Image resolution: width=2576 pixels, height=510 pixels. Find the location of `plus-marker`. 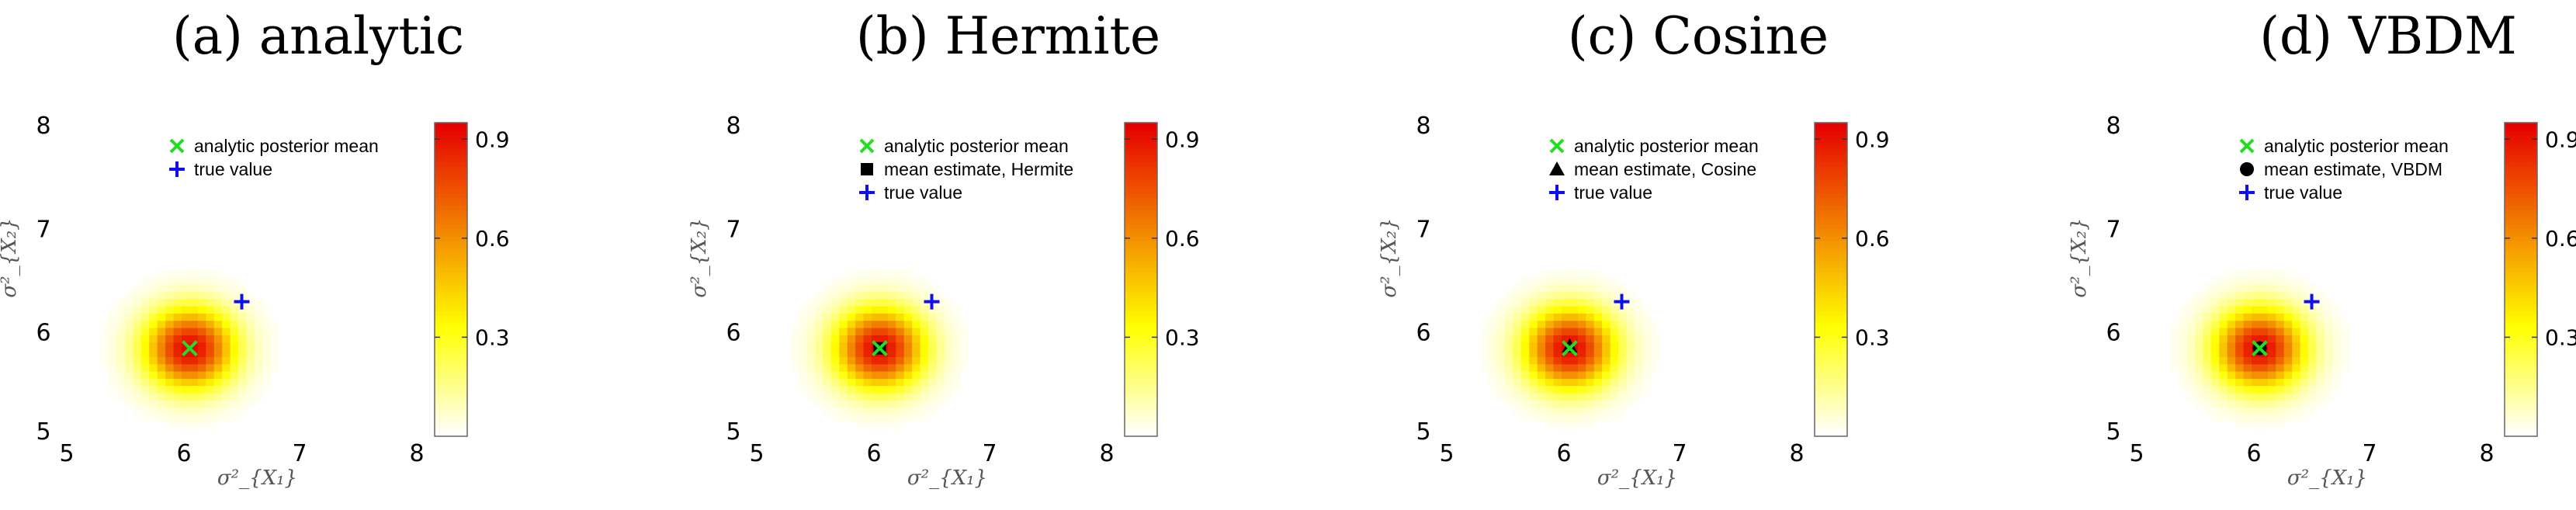

plus-marker is located at coordinates (2312, 301).